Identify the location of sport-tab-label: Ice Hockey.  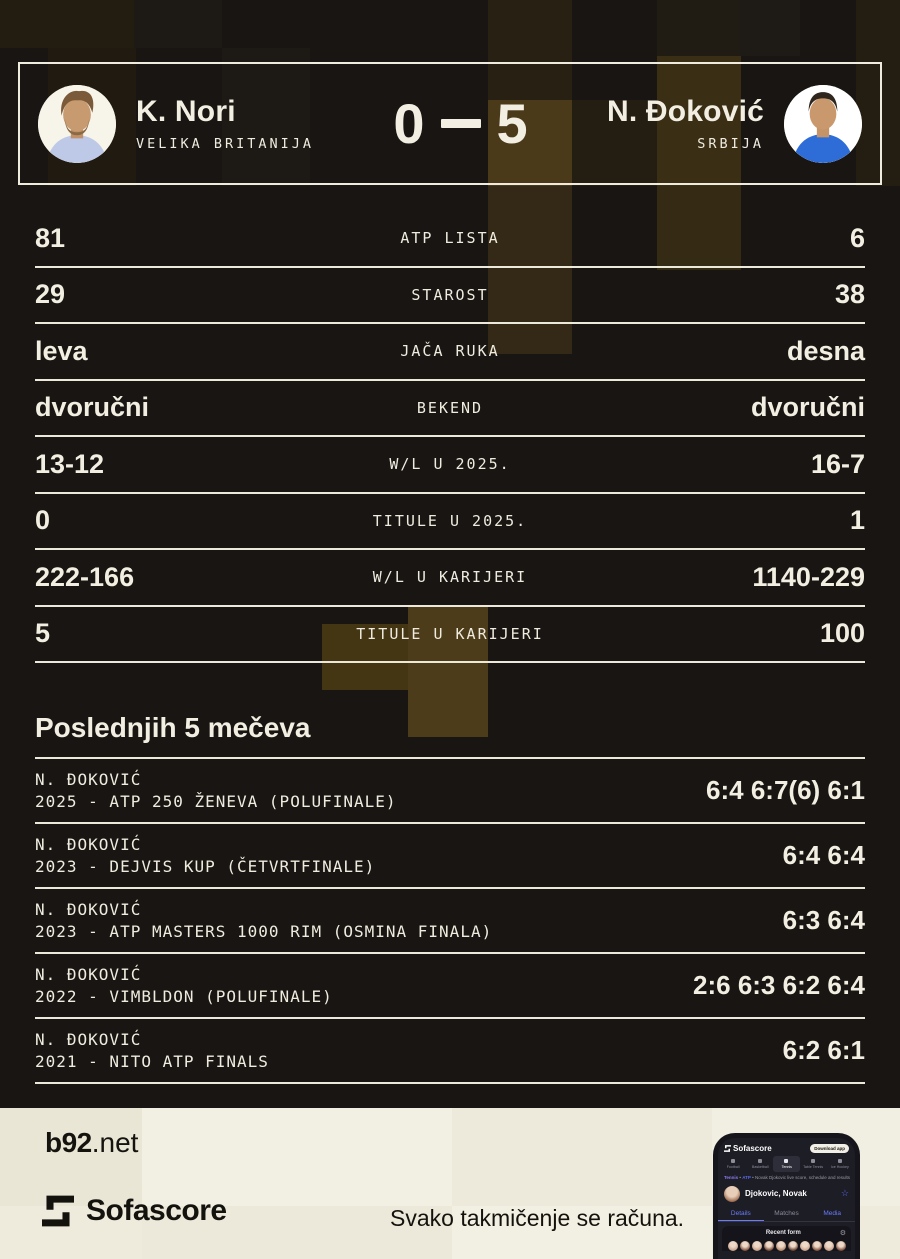
(839, 1166).